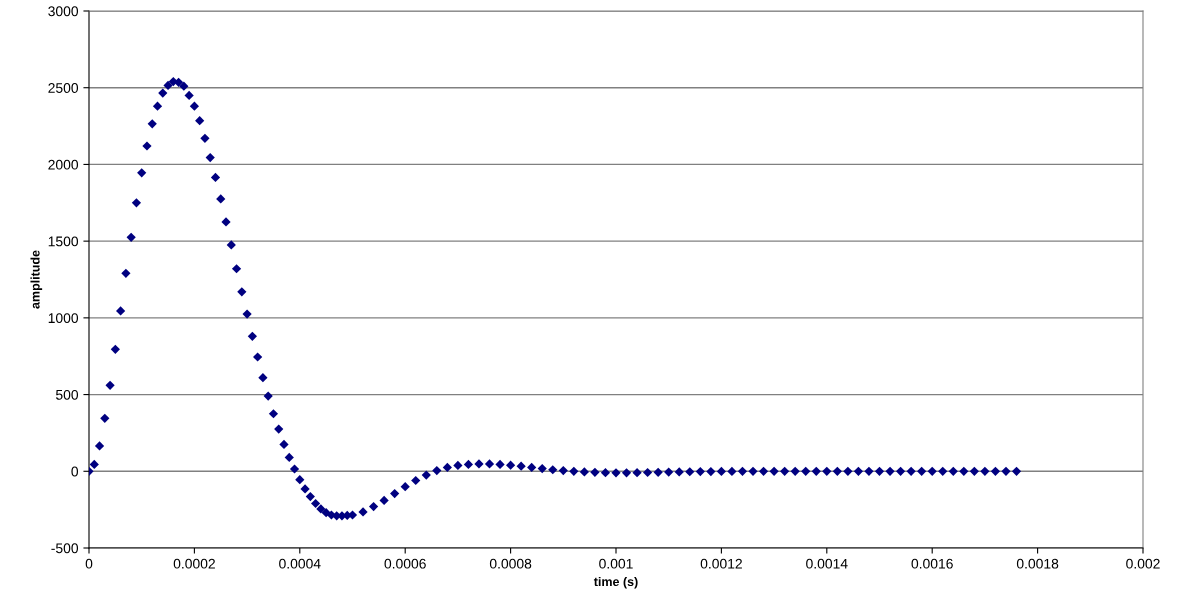 The width and height of the screenshot is (1184, 589). Describe the element at coordinates (1143, 563) in the screenshot. I see `x-tick-label: 0.002` at that location.